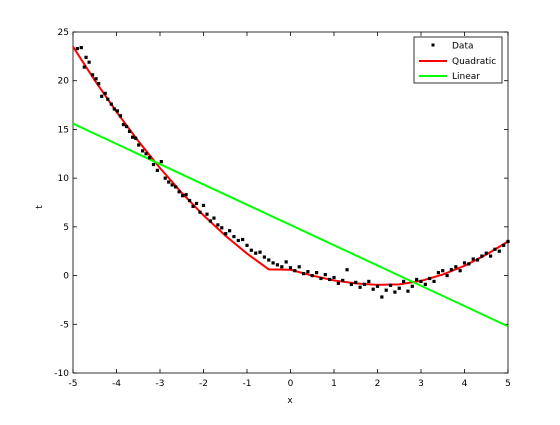 The image size is (560, 425). What do you see at coordinates (508, 384) in the screenshot?
I see `x-tick-label: 5` at bounding box center [508, 384].